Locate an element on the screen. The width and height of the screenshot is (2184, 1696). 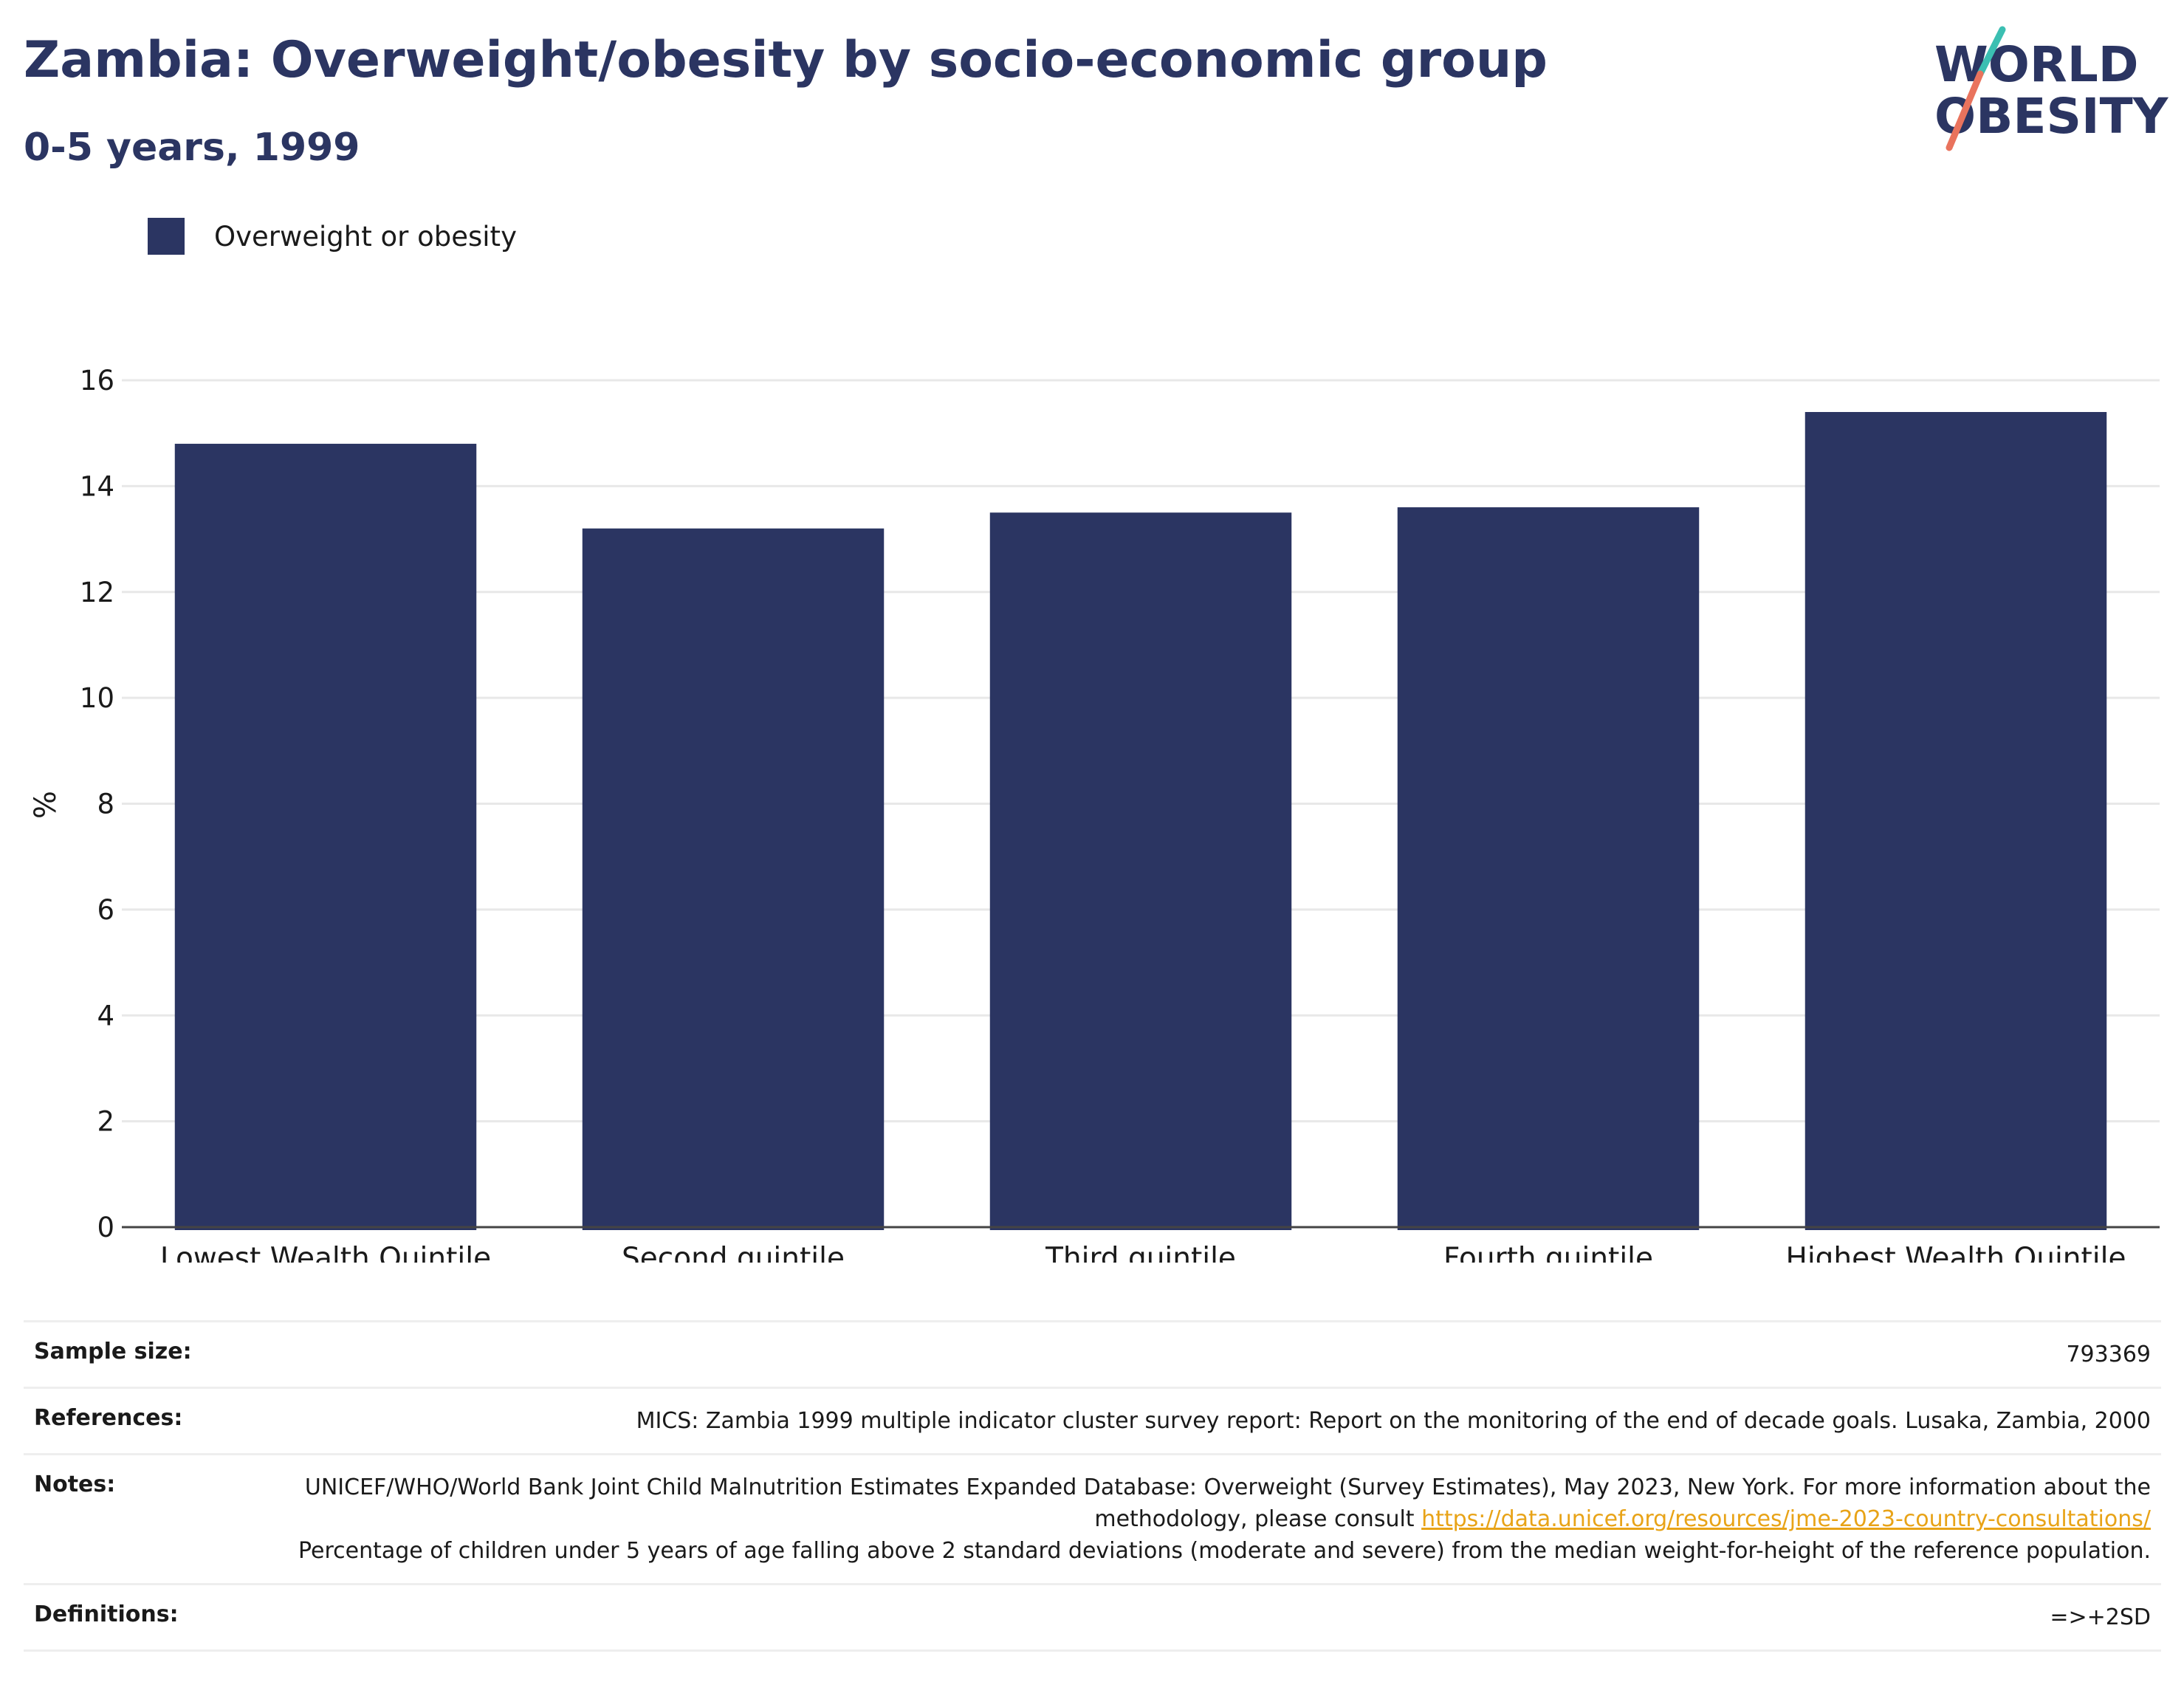
x-tick-label: Lowest Wealth Quintile is located at coordinates (325, 1253).